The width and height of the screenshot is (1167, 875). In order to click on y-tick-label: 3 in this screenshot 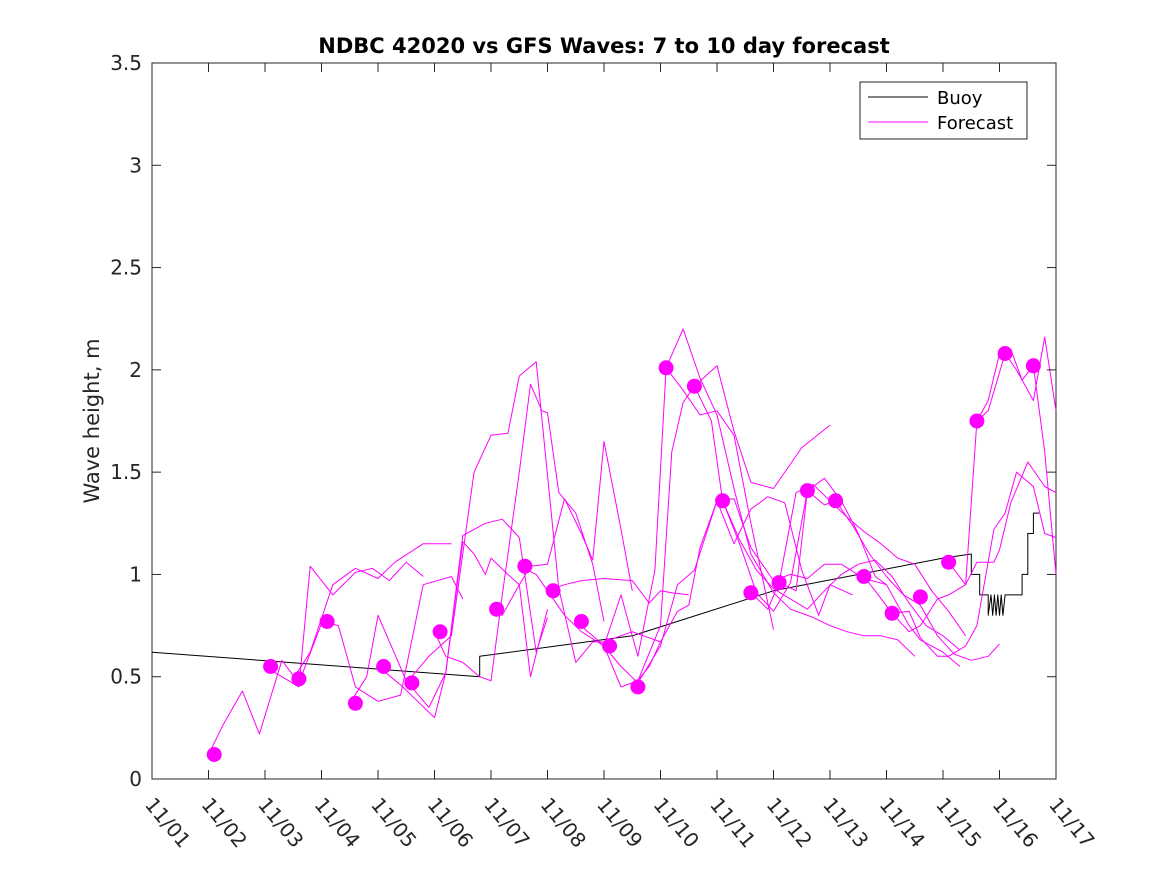, I will do `click(135, 165)`.